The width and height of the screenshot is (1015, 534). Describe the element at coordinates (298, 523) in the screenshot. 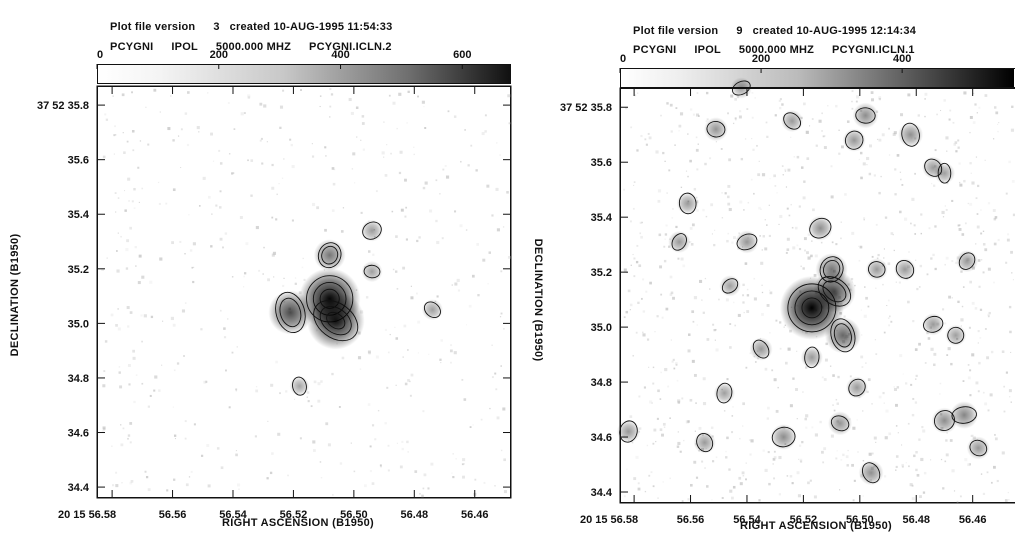

I see `x-axis-title: RIGHT ASCENSION (B1950)` at that location.